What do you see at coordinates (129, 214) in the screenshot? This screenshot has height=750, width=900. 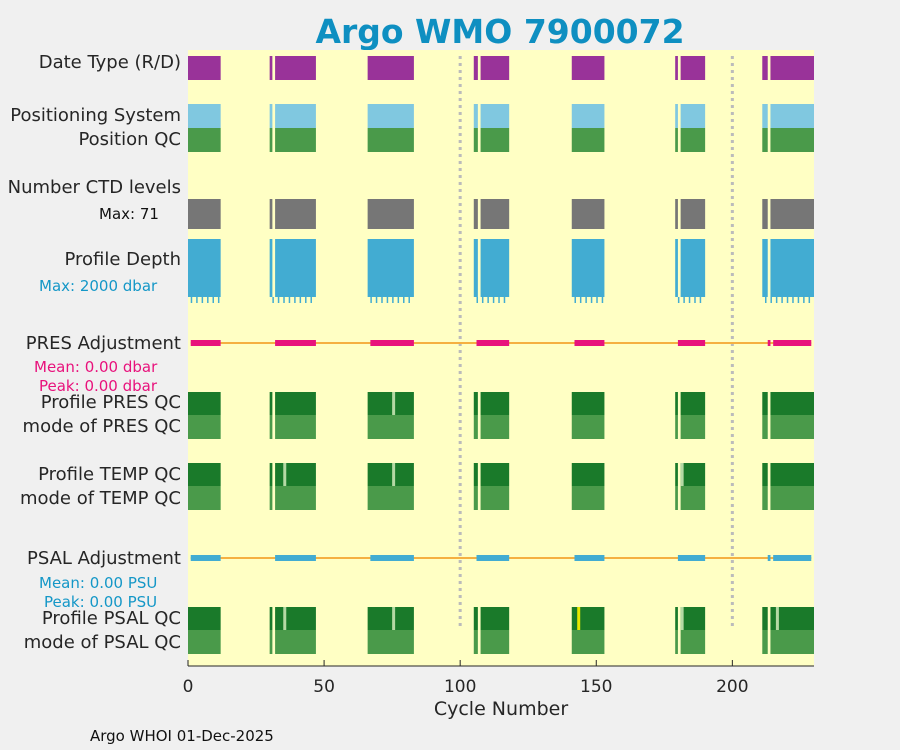 I see `label-num-levels-max: Max: 71` at bounding box center [129, 214].